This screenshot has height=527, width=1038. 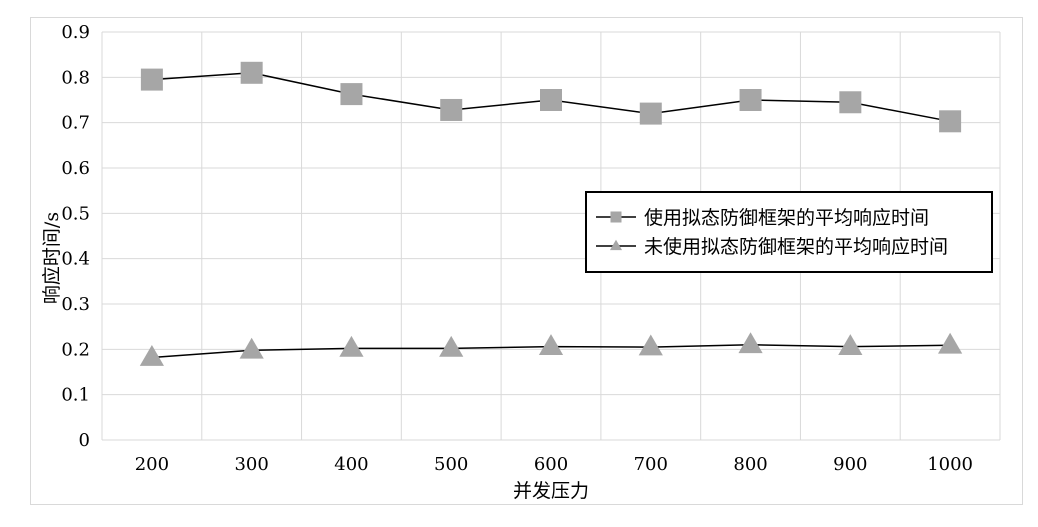 I want to click on y-axis-title: 响应时间/s, so click(x=52, y=258).